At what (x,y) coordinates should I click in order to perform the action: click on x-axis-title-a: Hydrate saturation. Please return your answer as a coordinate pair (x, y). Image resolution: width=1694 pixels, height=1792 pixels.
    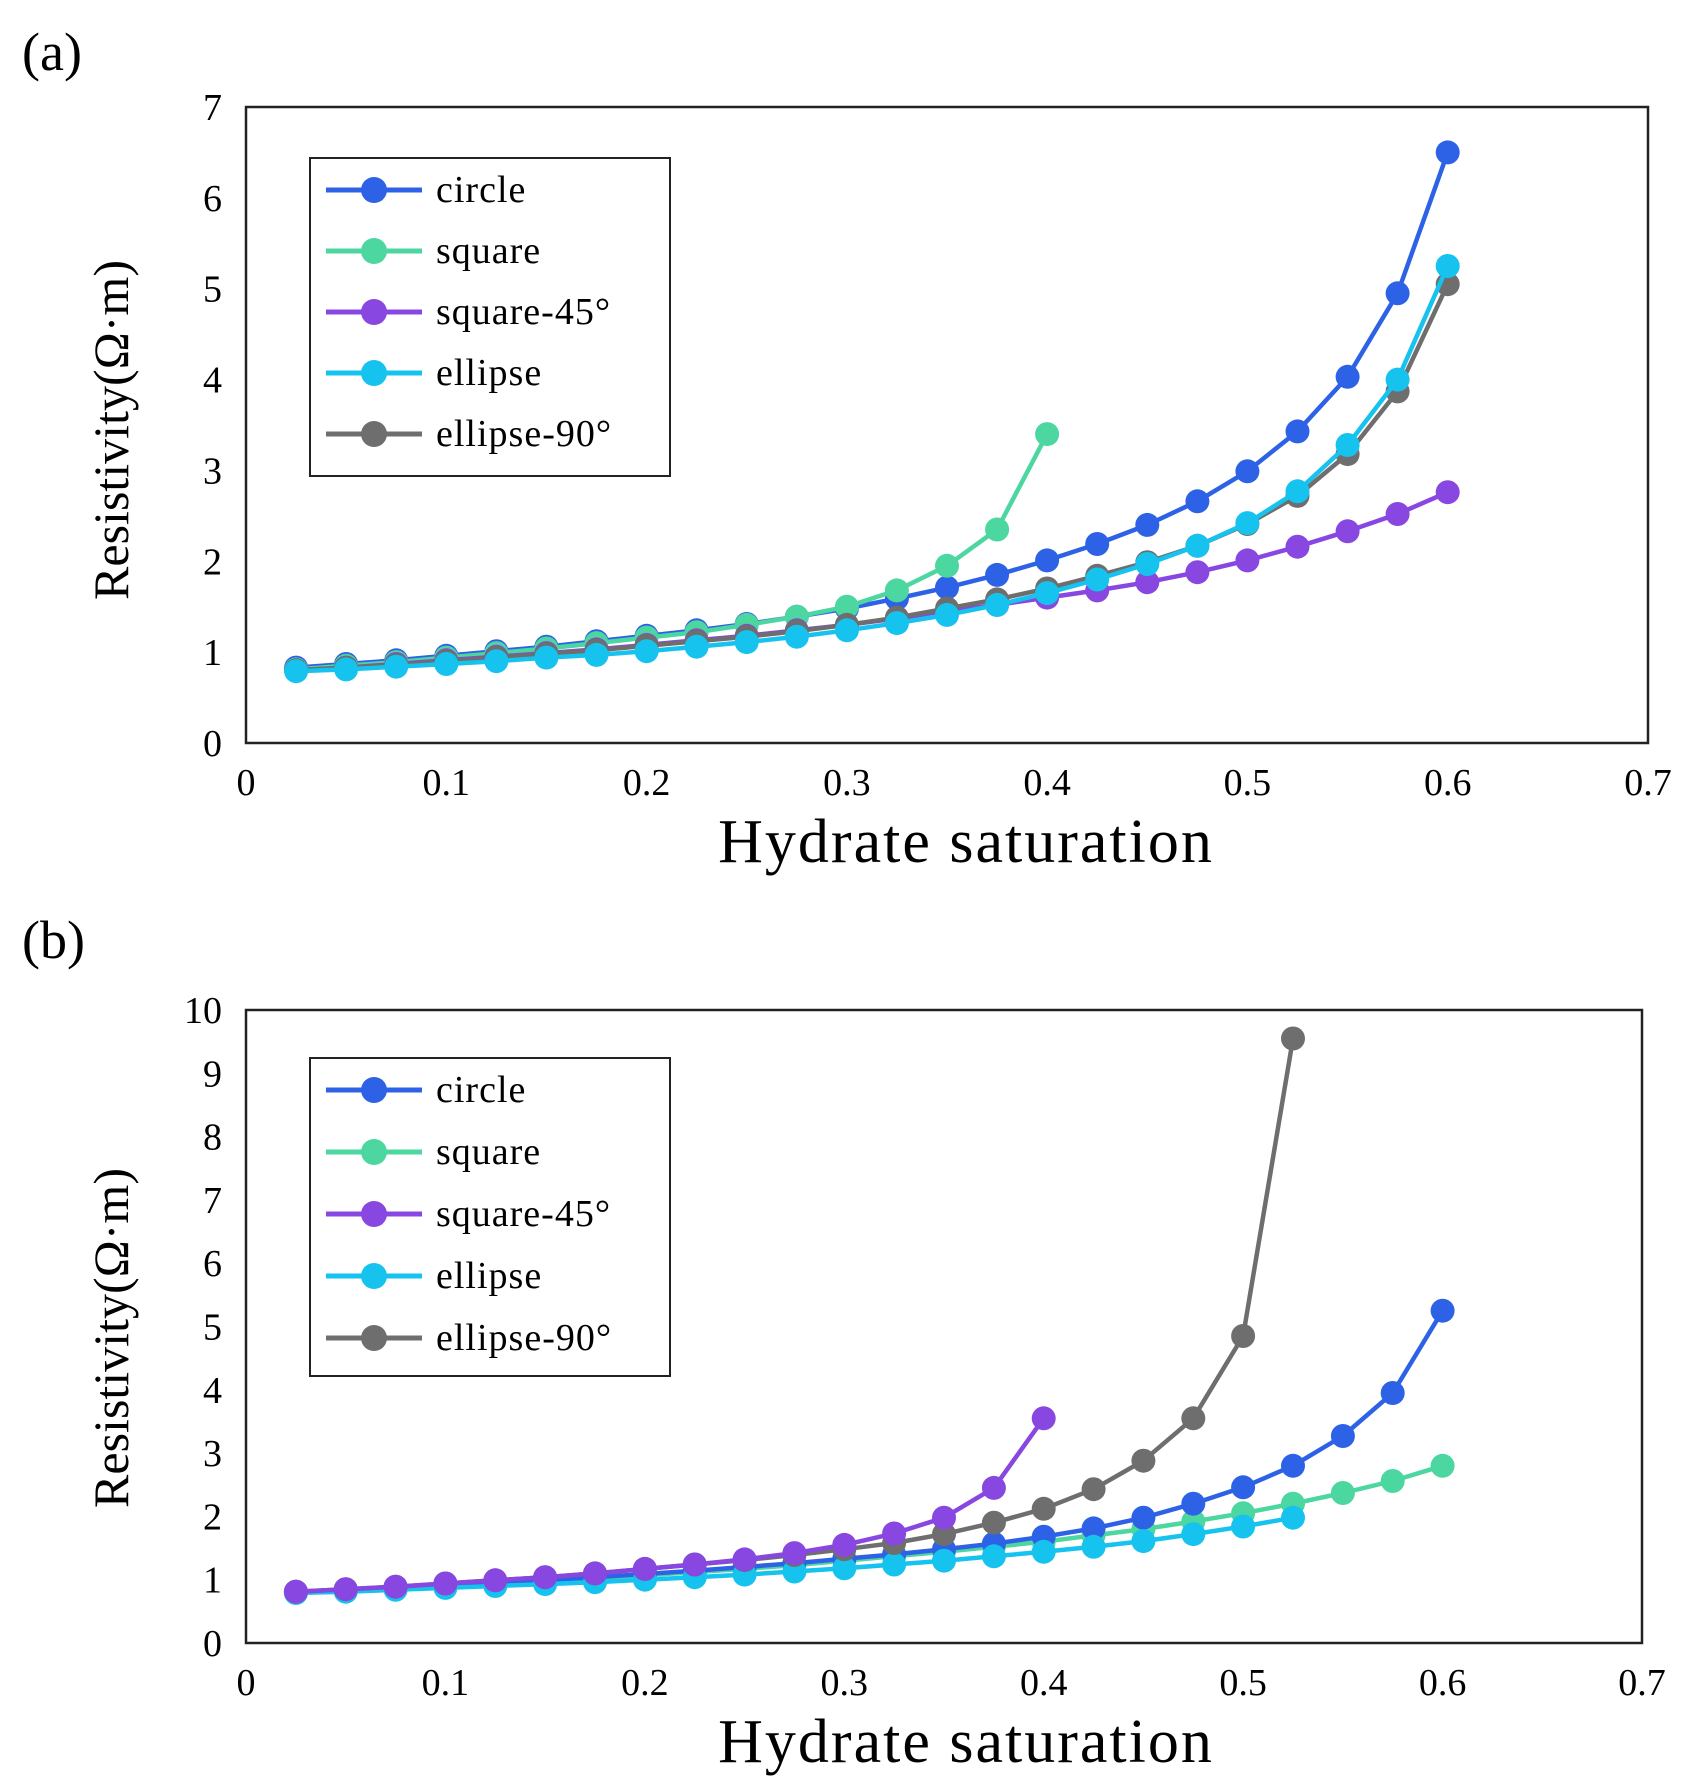
    Looking at the image, I should click on (966, 842).